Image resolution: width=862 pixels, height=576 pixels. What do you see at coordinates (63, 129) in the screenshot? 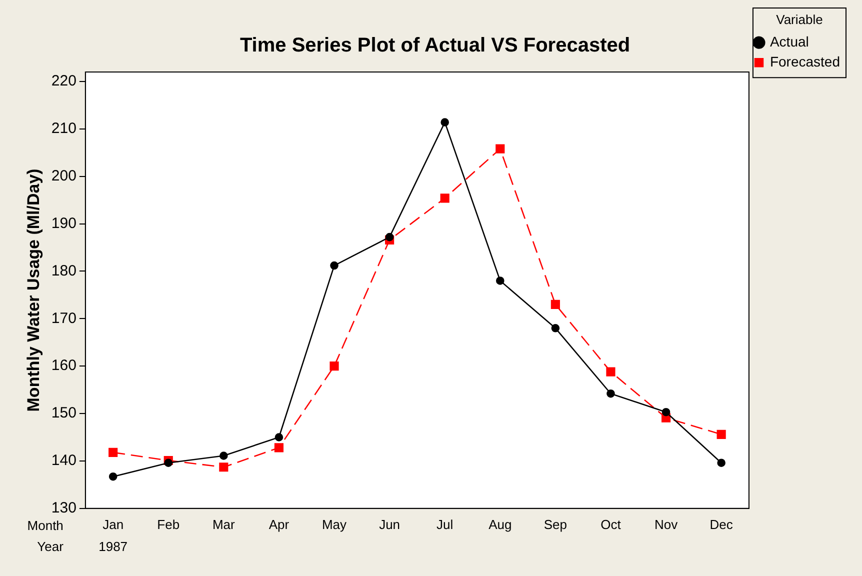
I see `y-tick-label: 210` at bounding box center [63, 129].